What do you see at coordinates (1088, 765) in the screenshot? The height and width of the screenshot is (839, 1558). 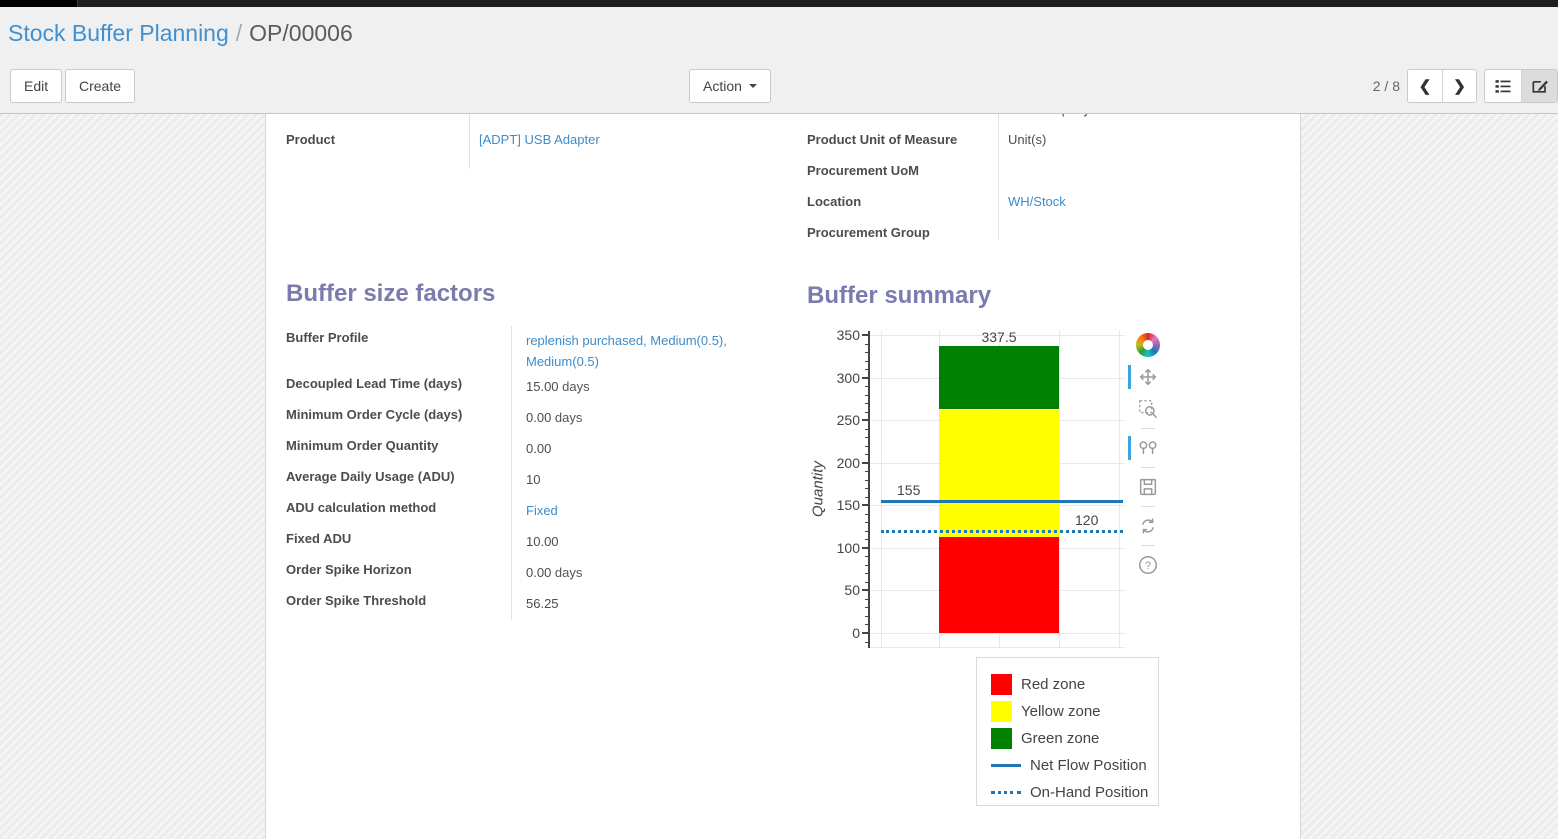 I see `legend-label: Net Flow Position` at bounding box center [1088, 765].